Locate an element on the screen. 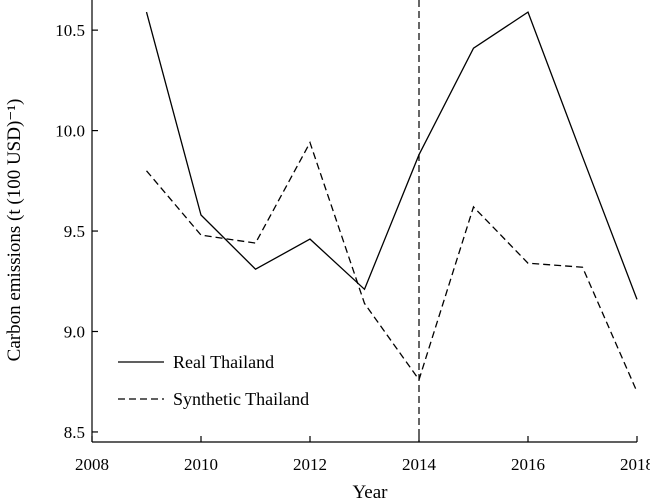 The height and width of the screenshot is (502, 650). legend-label-0: Real Thailand is located at coordinates (223, 362).